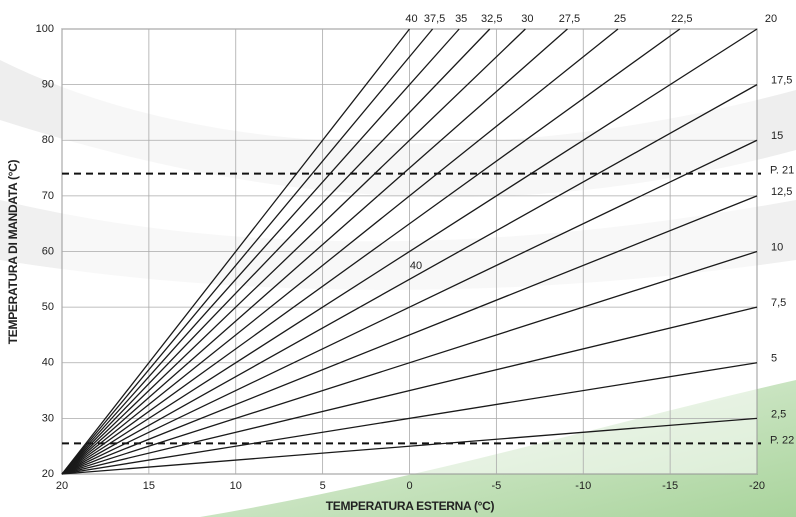 The image size is (796, 517). What do you see at coordinates (670, 486) in the screenshot?
I see `x-tick-label: -15` at bounding box center [670, 486].